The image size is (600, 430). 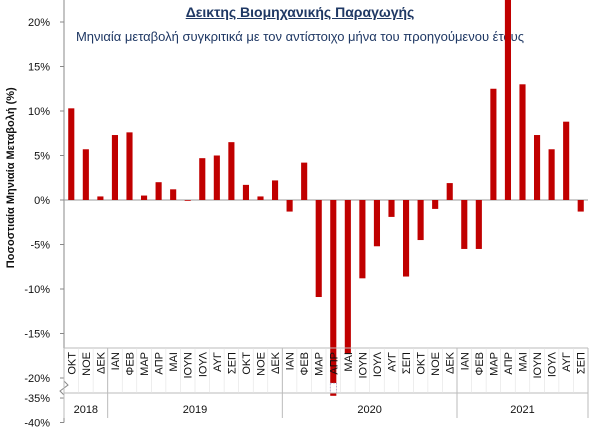 I want to click on y-tick-label: -15%, so click(x=37, y=335).